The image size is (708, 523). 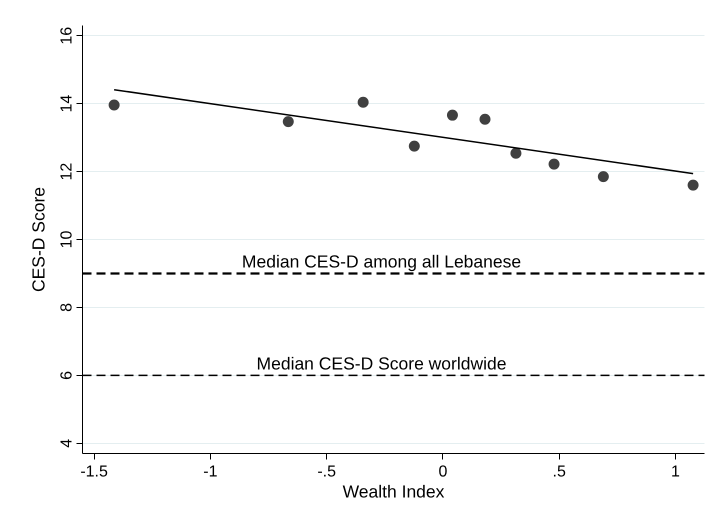 I want to click on x-tick-label: -.5, so click(x=326, y=472).